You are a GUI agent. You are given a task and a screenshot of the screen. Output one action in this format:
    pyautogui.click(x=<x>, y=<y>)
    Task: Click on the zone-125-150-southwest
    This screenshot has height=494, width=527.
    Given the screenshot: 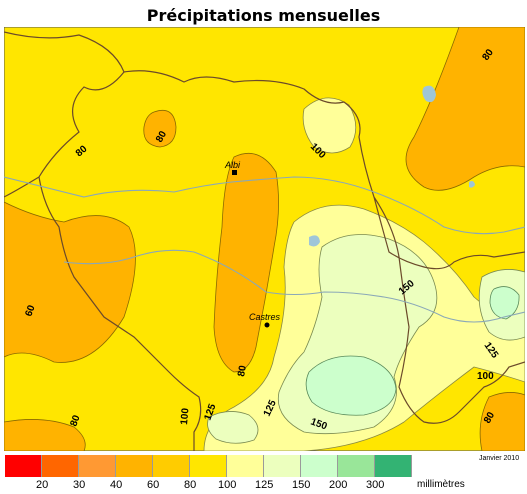 What is the action you would take?
    pyautogui.click(x=233, y=427)
    